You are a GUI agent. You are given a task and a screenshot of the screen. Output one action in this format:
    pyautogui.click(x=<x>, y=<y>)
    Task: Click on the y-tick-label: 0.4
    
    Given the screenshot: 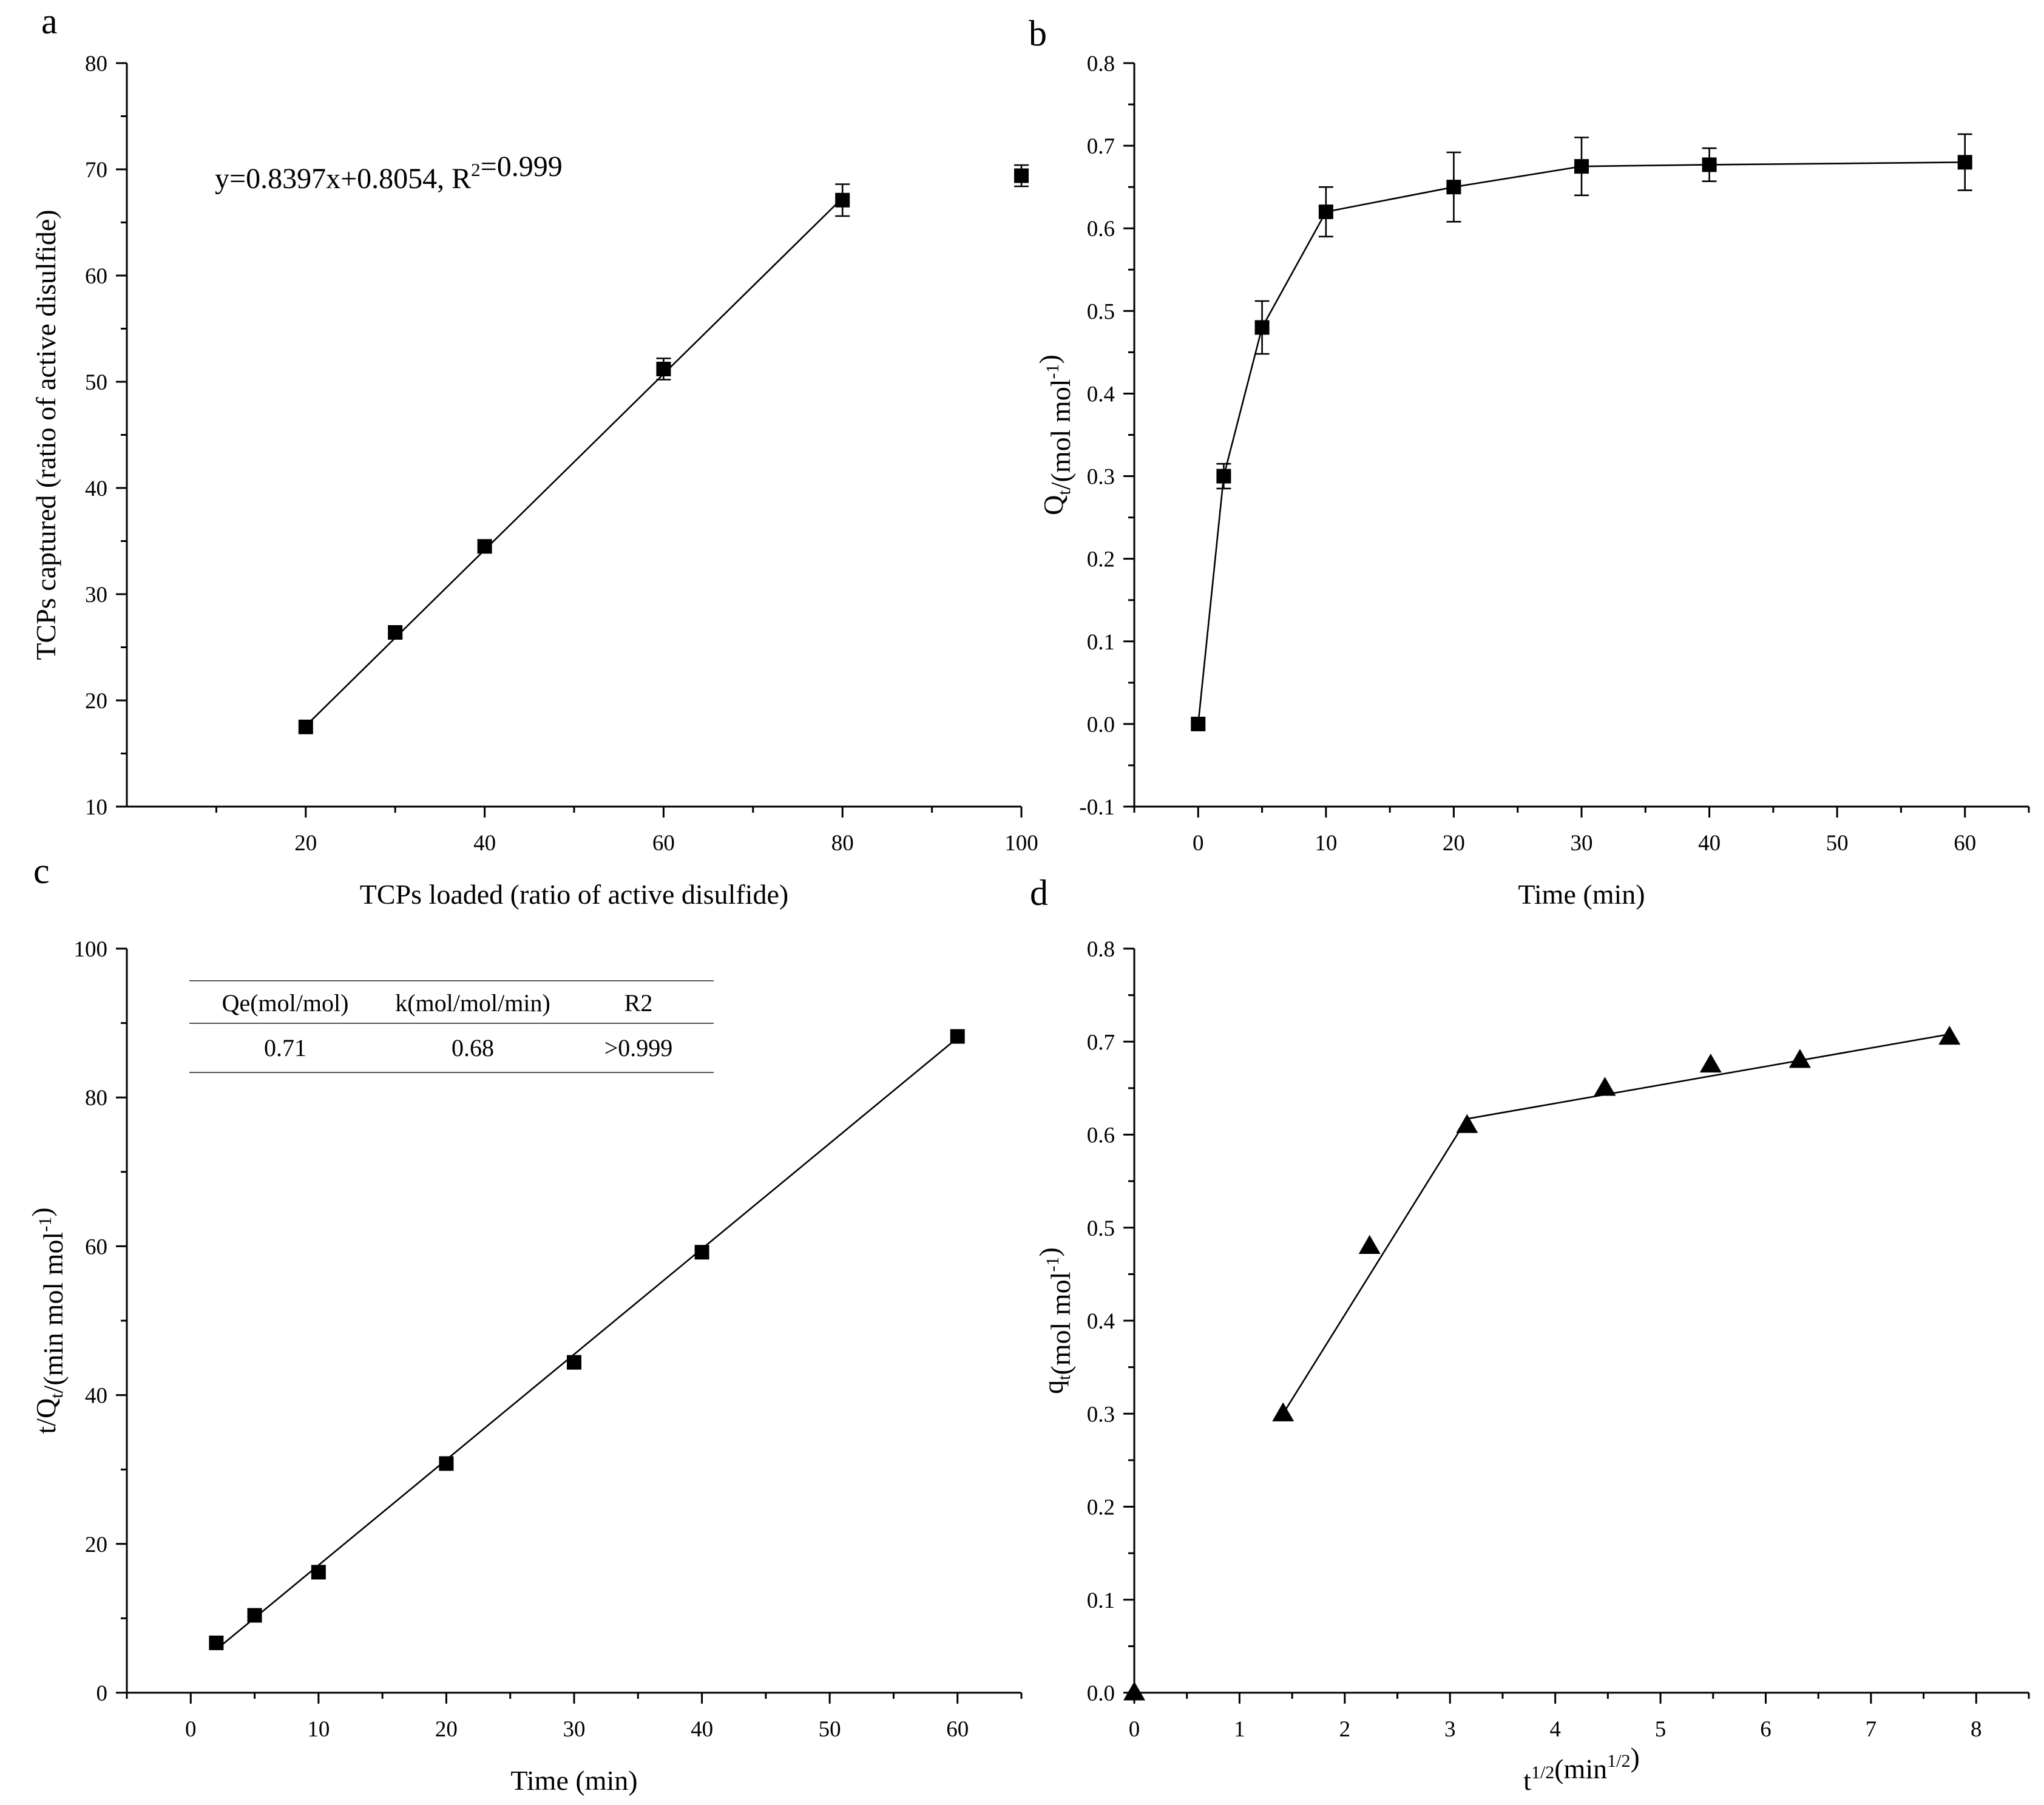 What is the action you would take?
    pyautogui.click(x=1101, y=394)
    